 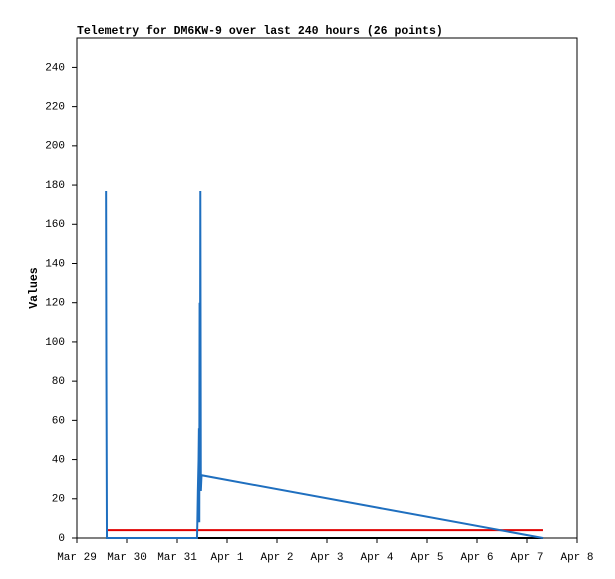 What do you see at coordinates (61, 539) in the screenshot?
I see `y-tick-label: 0` at bounding box center [61, 539].